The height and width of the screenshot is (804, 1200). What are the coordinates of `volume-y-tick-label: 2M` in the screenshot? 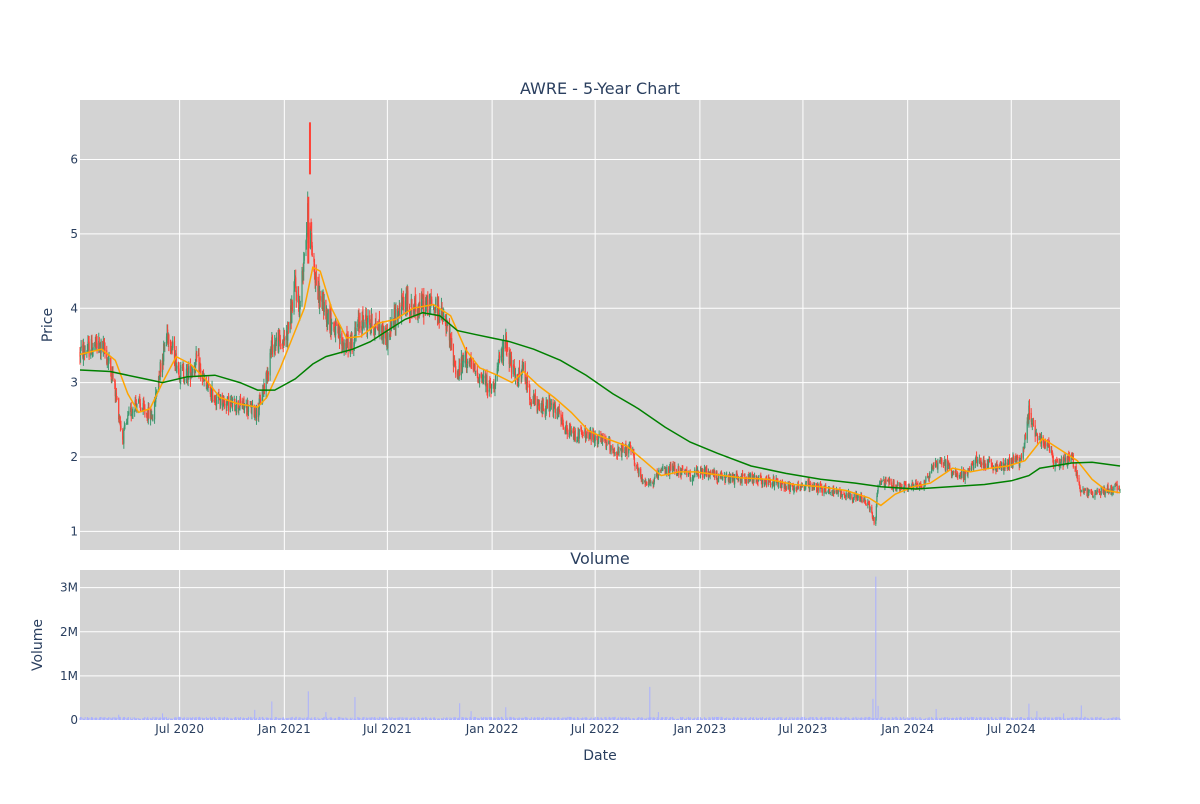 It's located at (69, 632).